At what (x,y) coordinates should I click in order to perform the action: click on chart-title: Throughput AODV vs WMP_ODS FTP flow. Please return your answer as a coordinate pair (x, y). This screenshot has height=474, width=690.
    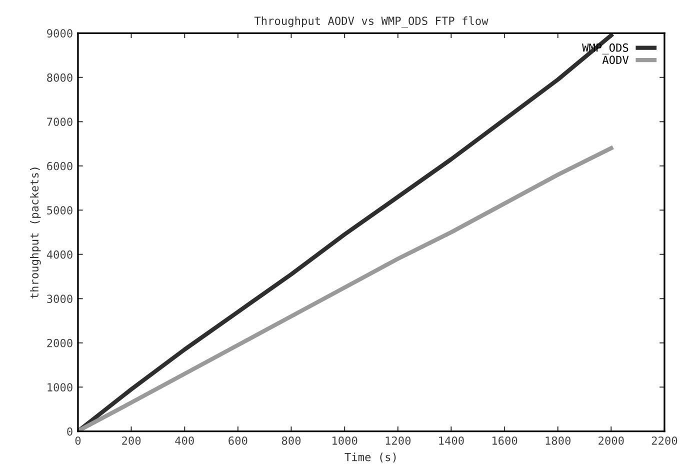
    Looking at the image, I should click on (371, 22).